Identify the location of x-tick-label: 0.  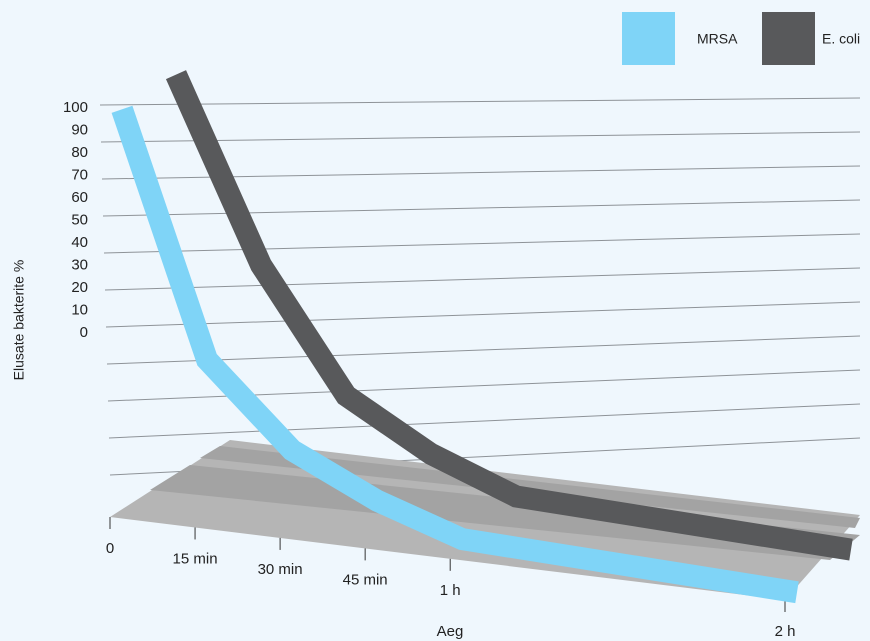
(110, 548).